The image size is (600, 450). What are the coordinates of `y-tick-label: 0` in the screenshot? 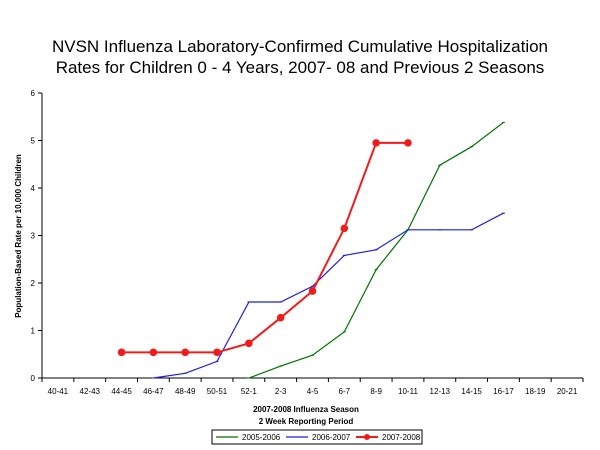 It's located at (33, 378).